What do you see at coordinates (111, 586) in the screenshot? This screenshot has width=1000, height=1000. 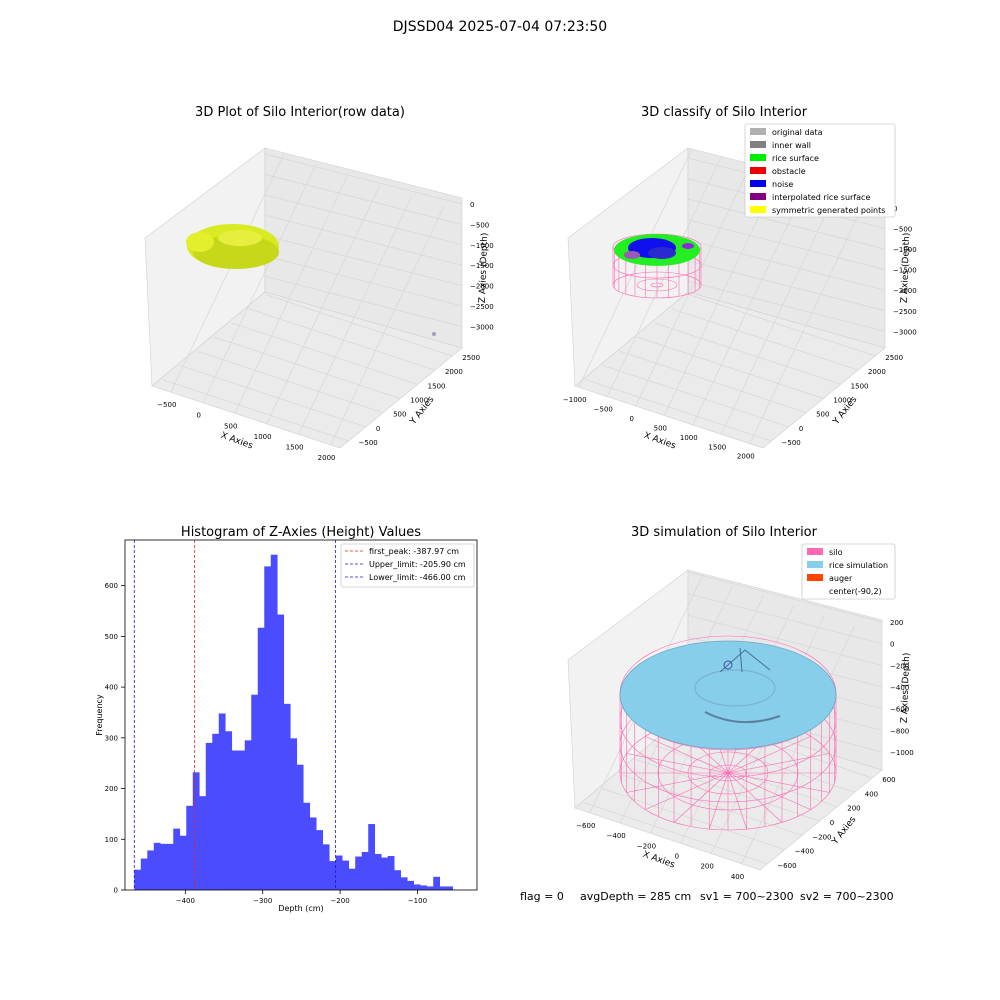 I see `histogram-y-tick-label: 600` at bounding box center [111, 586].